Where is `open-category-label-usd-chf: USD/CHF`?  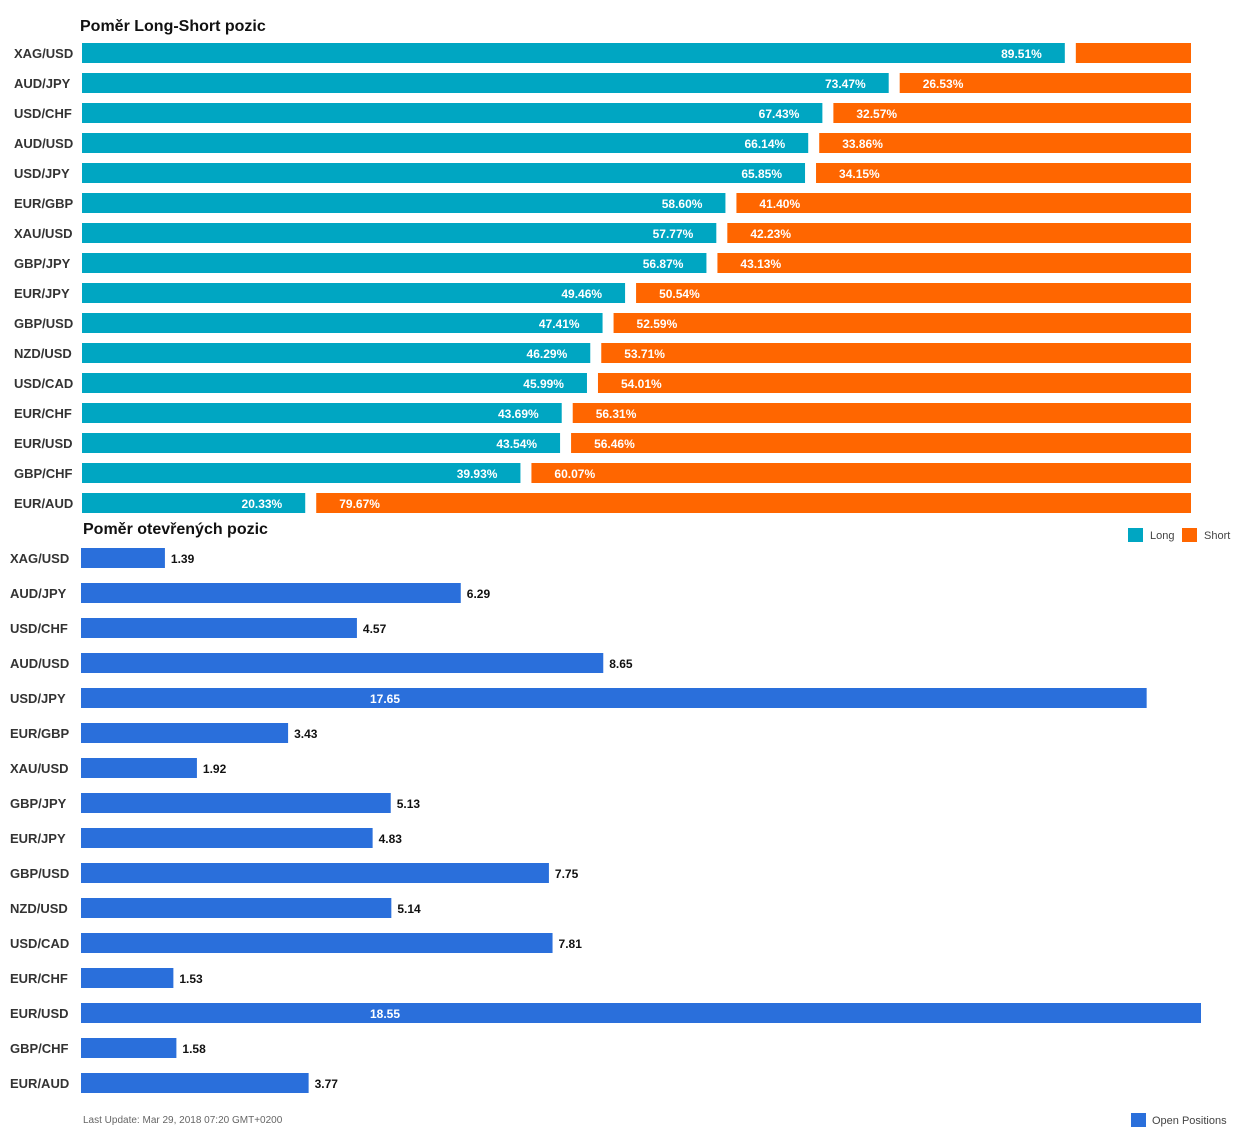
open-category-label-usd-chf: USD/CHF is located at coordinates (39, 628).